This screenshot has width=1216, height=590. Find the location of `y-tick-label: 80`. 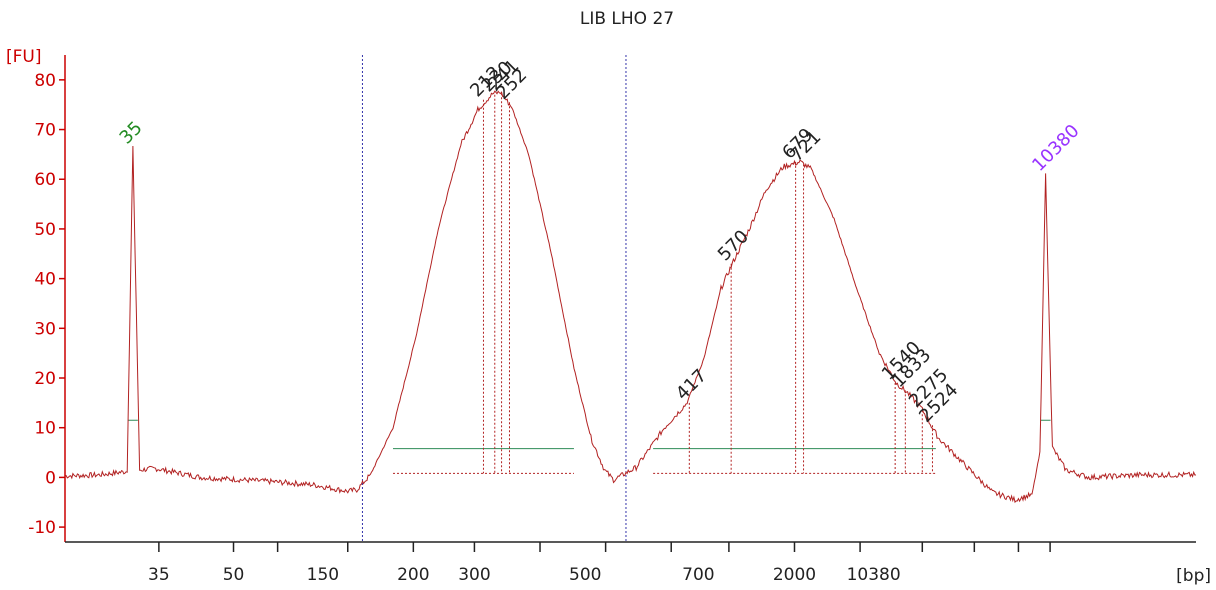

y-tick-label: 80 is located at coordinates (45, 81).